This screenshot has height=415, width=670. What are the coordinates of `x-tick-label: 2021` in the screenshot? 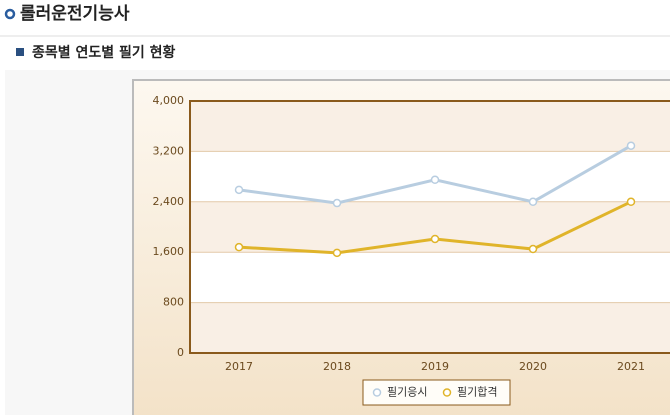 It's located at (631, 366).